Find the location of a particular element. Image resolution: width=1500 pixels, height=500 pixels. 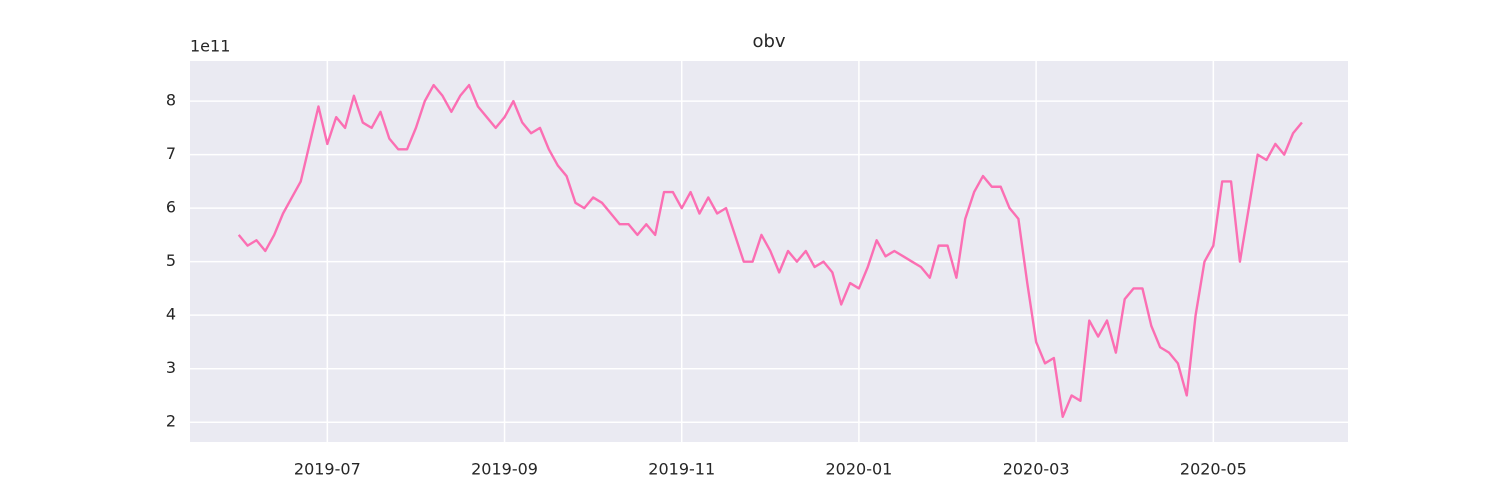

y-tick-label: 3 is located at coordinates (171, 367).